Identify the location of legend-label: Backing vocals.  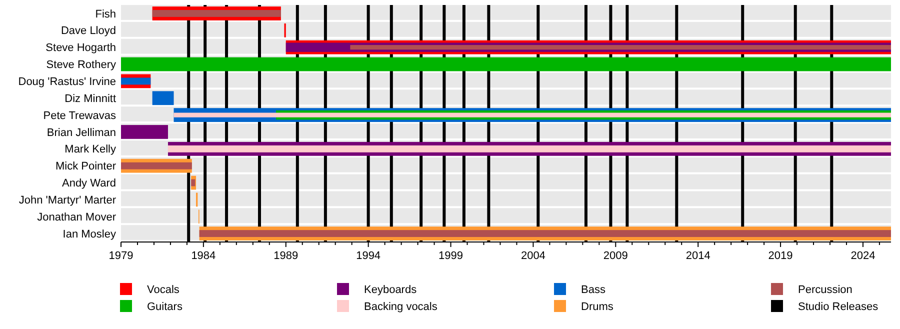
(401, 306).